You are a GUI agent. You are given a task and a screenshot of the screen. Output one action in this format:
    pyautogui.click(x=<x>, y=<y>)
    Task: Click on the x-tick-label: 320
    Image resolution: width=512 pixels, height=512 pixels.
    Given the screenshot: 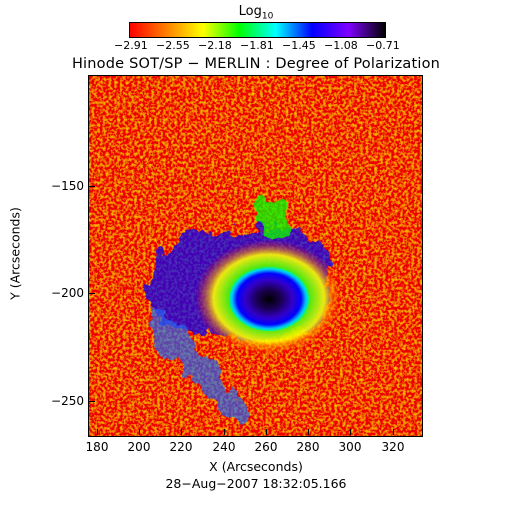 What is the action you would take?
    pyautogui.click(x=393, y=447)
    